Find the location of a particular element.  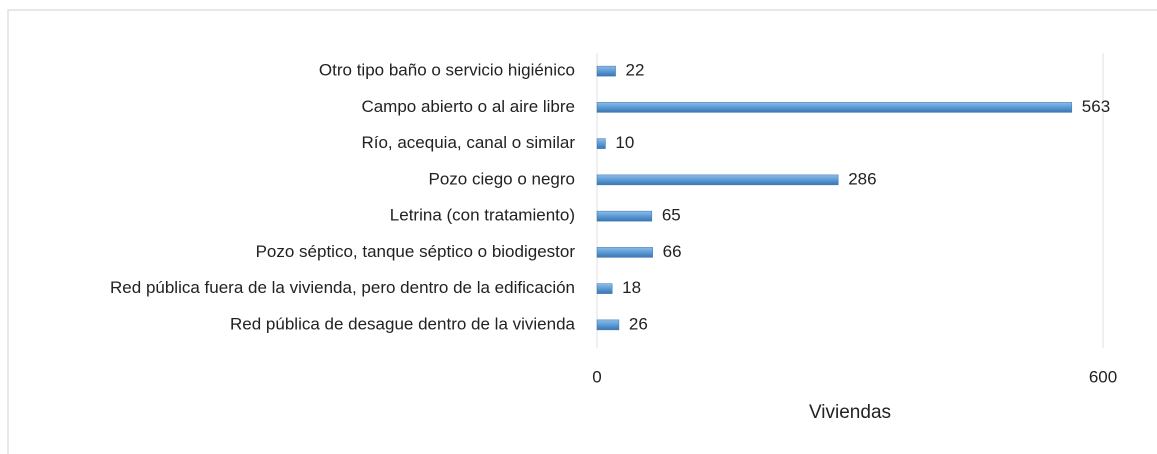

value-label: 26 is located at coordinates (638, 323).